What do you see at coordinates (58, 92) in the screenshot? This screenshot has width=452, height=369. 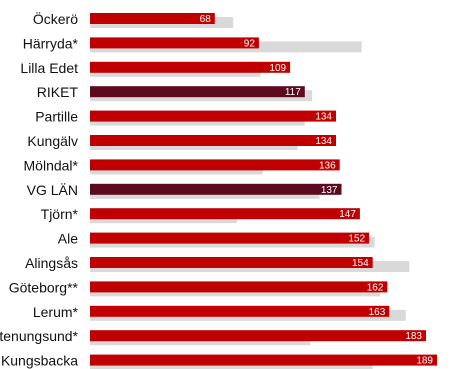 I see `category-label-3: RIKET` at bounding box center [58, 92].